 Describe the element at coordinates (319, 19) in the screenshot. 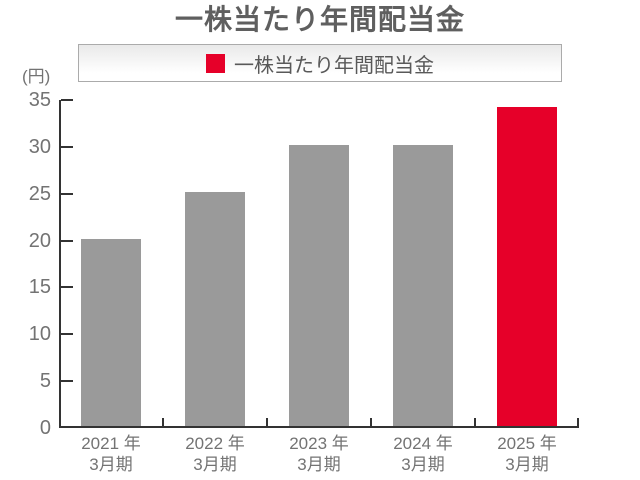

I see `chart-title: 一株当たり年間配当金` at that location.